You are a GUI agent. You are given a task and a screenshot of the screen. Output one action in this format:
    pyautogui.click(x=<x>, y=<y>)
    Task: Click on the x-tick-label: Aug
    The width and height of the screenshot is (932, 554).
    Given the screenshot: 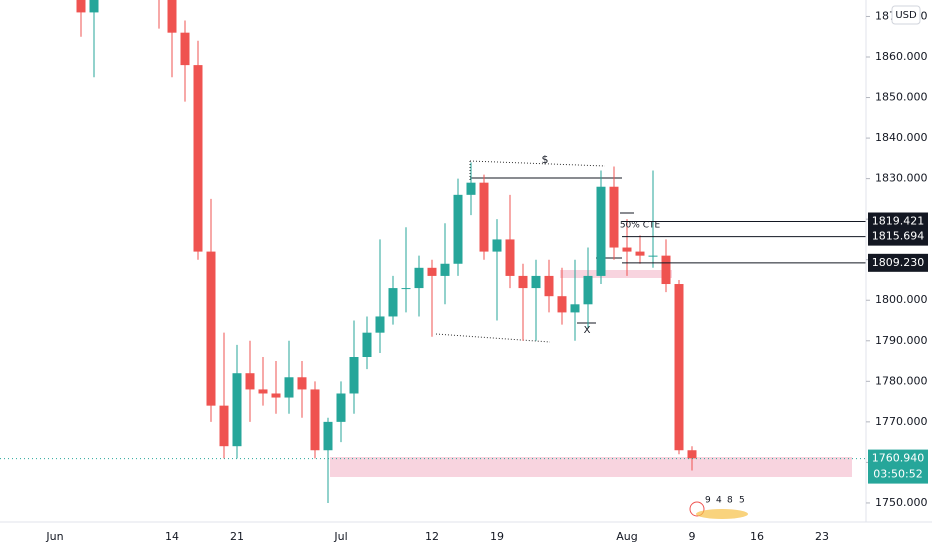 What is the action you would take?
    pyautogui.click(x=626, y=536)
    